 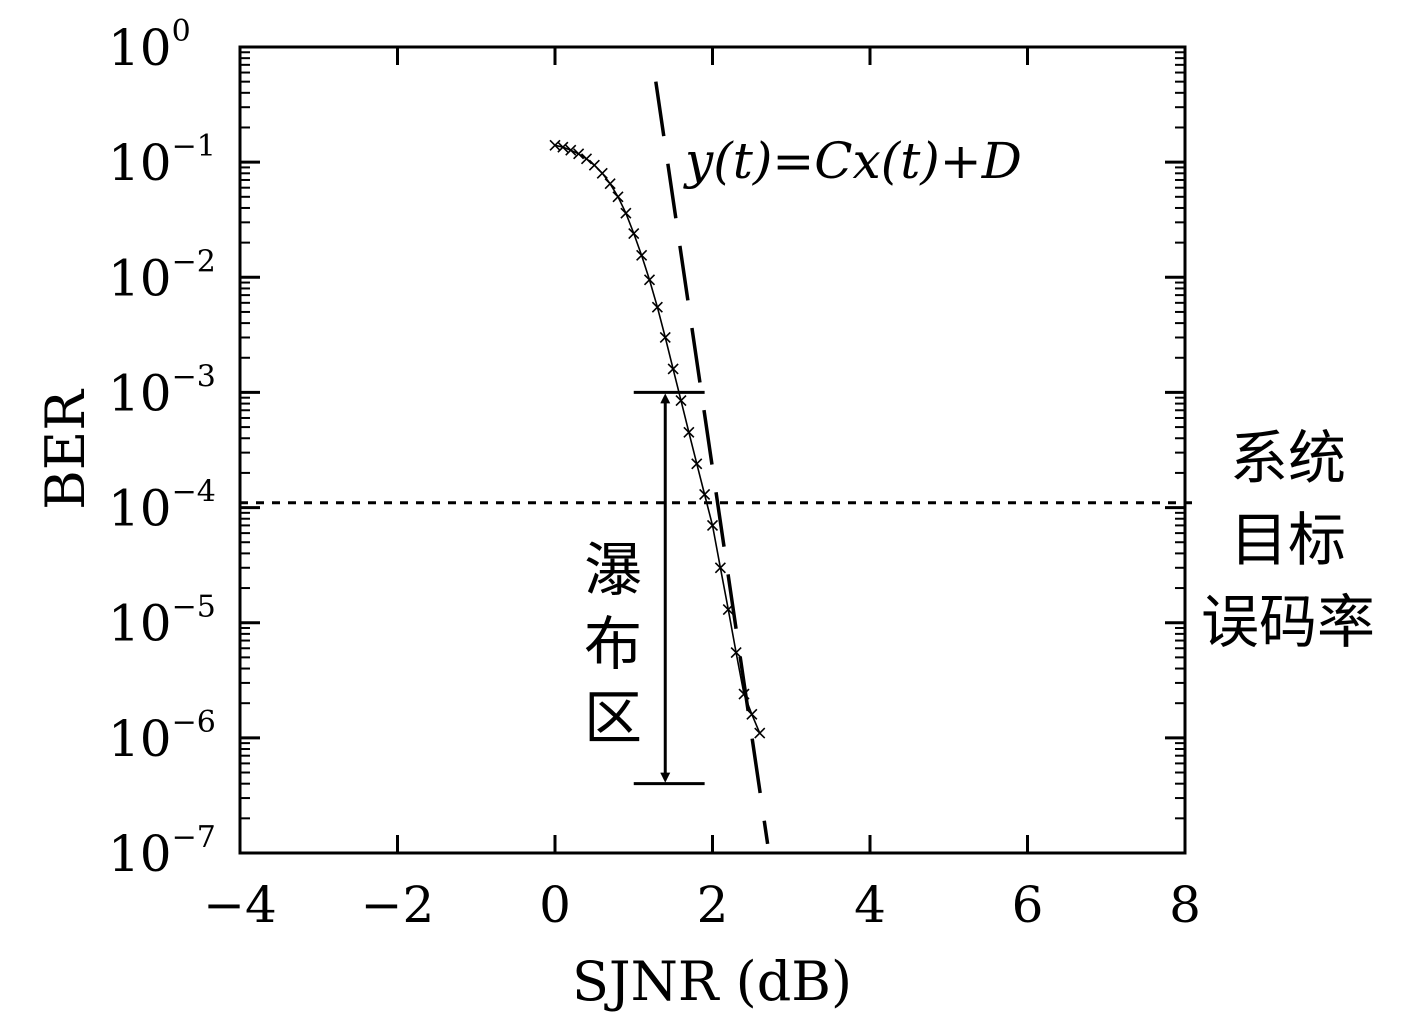 I want to click on series-layer, so click(x=659, y=463).